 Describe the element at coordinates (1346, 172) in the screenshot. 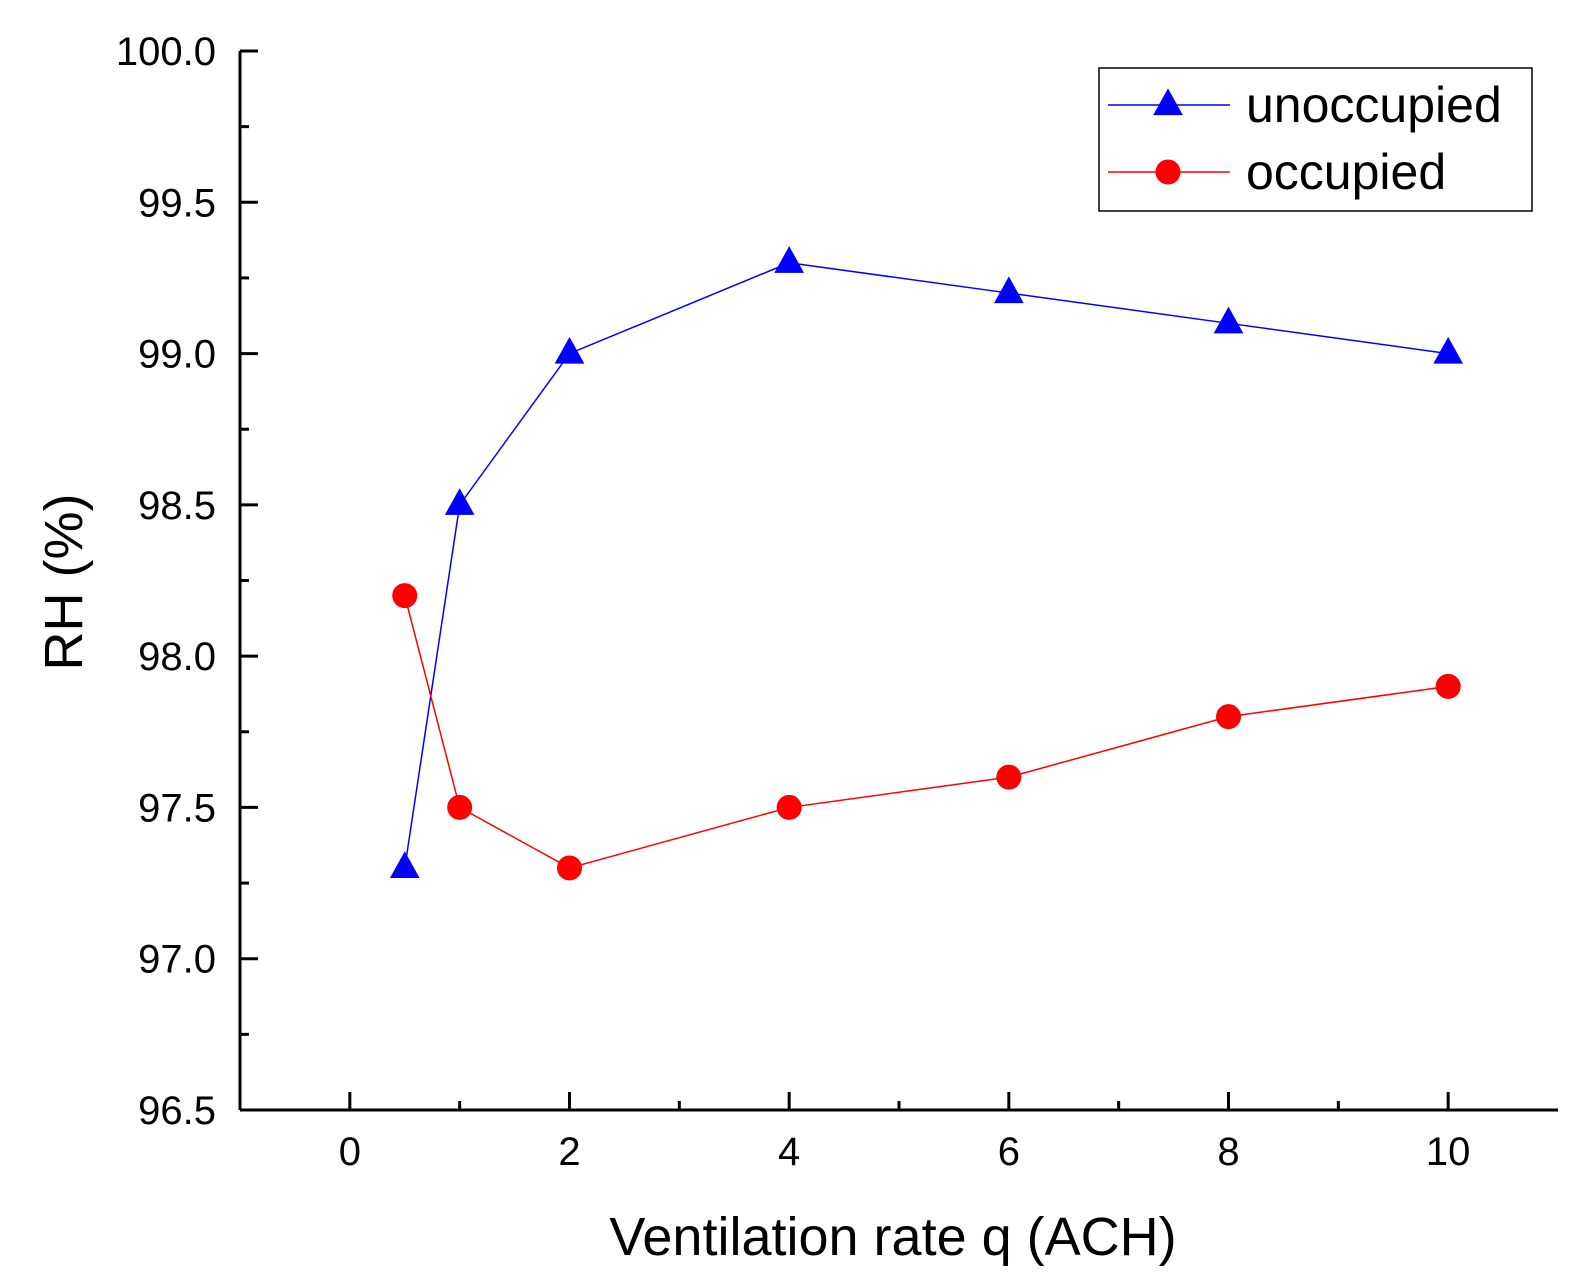

I see `legend-label-occupied: occupied` at that location.